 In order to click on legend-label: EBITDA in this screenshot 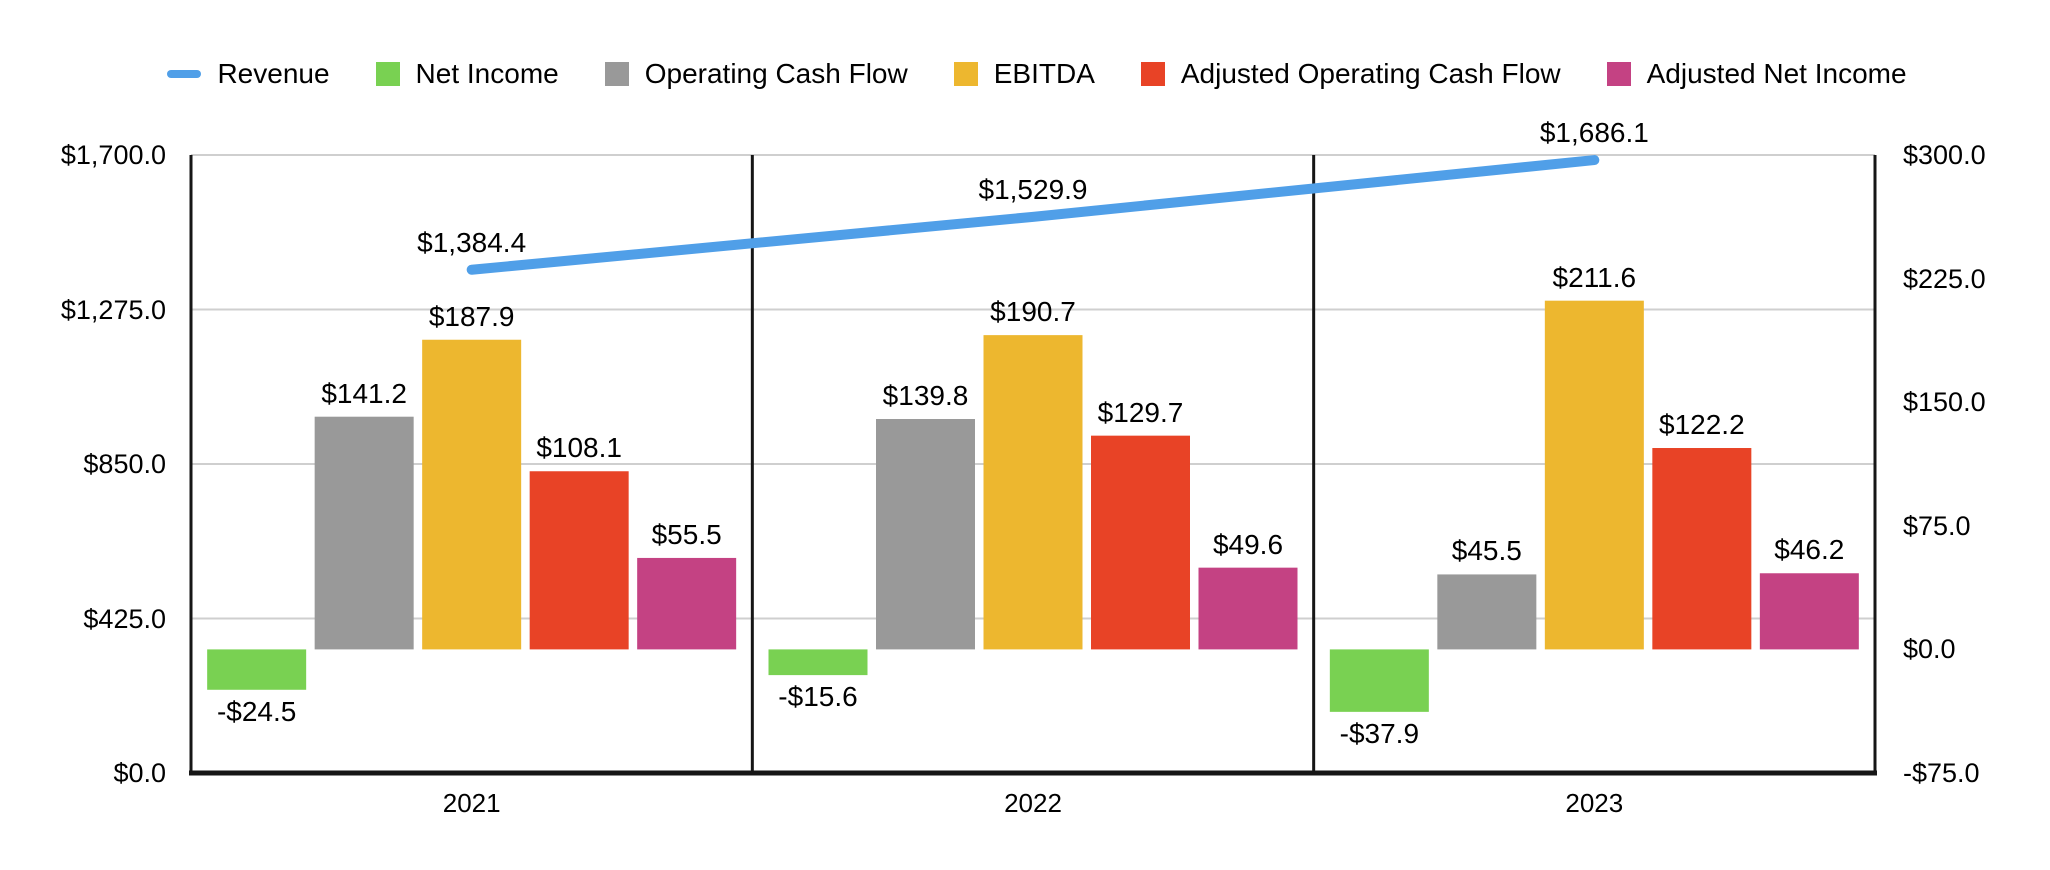, I will do `click(1044, 73)`.